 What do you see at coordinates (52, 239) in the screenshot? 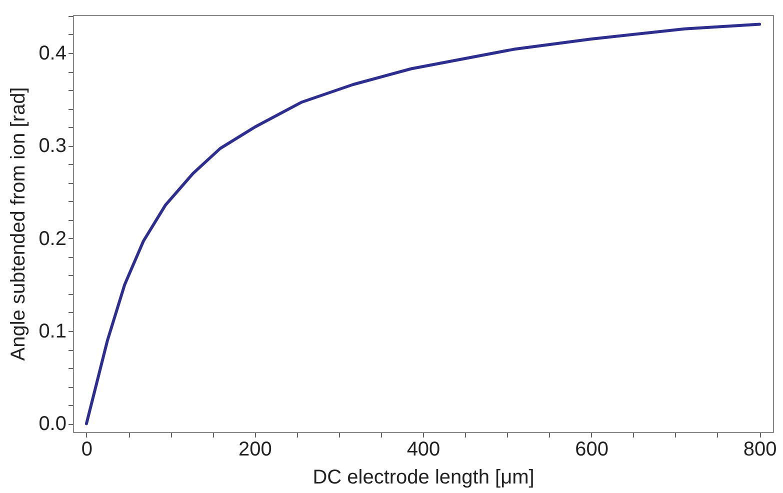
I see `y-tick-label: 0.2` at bounding box center [52, 239].